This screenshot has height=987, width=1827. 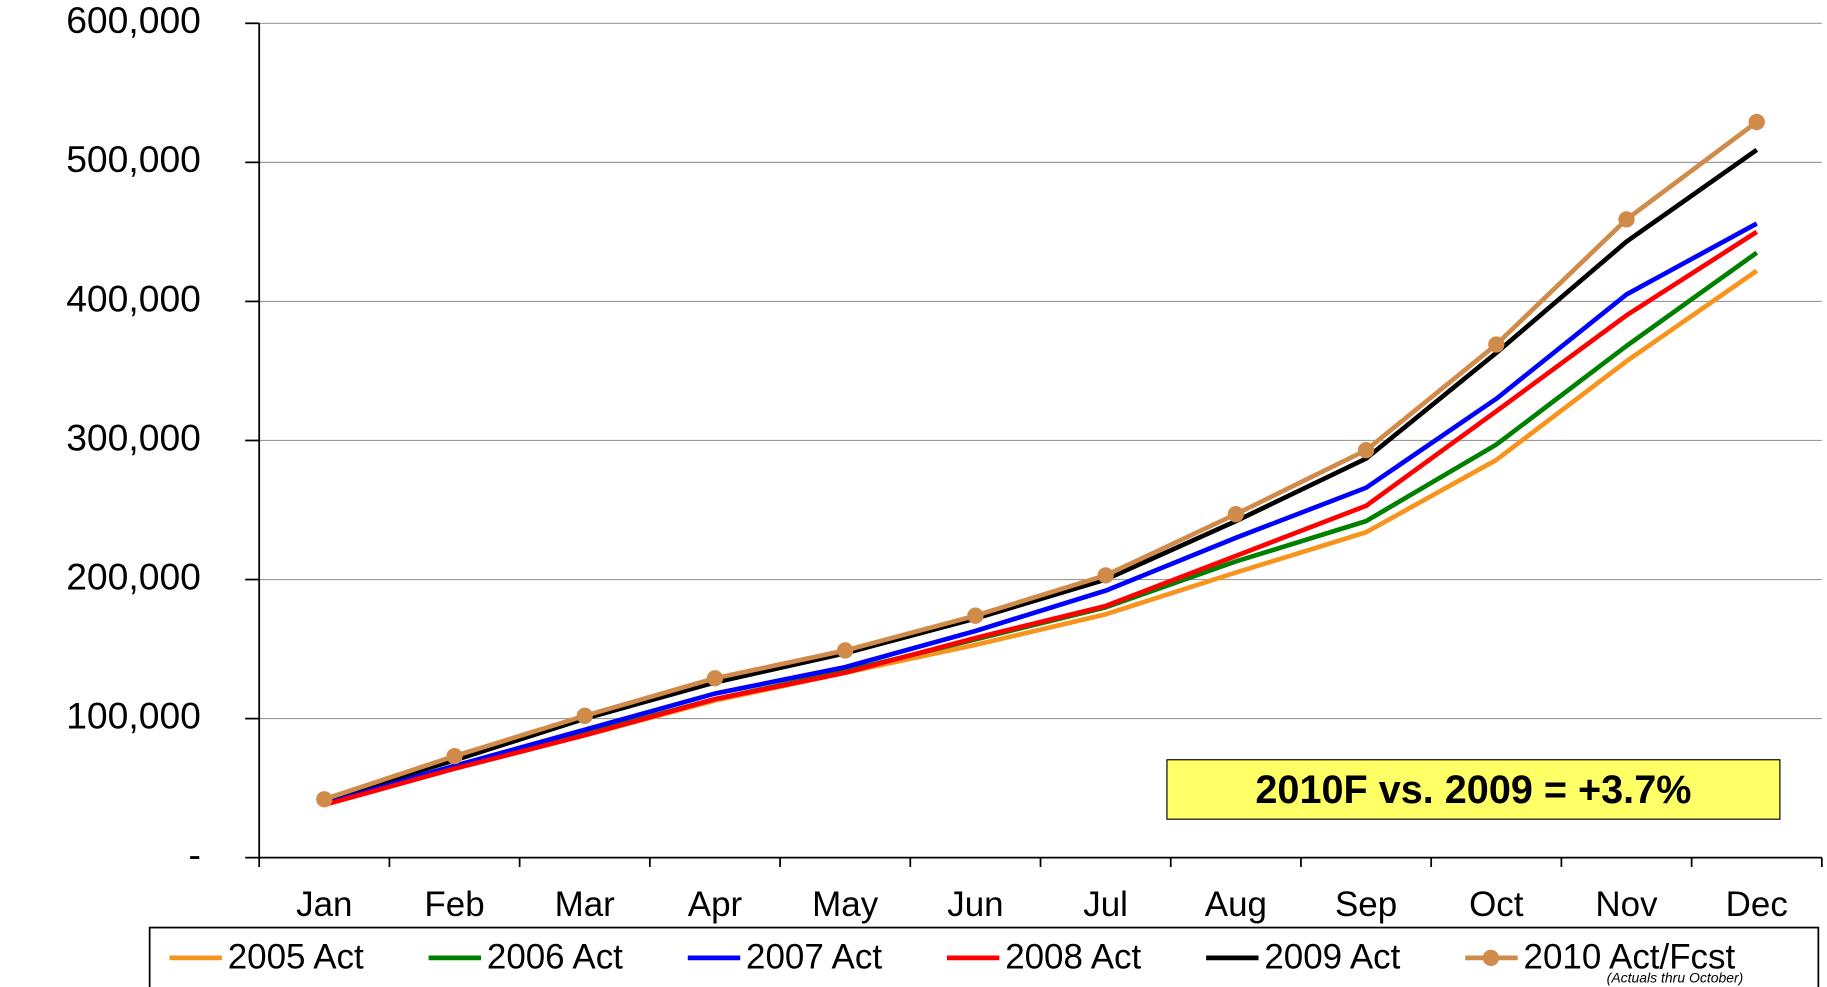 What do you see at coordinates (1626, 904) in the screenshot?
I see `x-tick-label: Nov` at bounding box center [1626, 904].